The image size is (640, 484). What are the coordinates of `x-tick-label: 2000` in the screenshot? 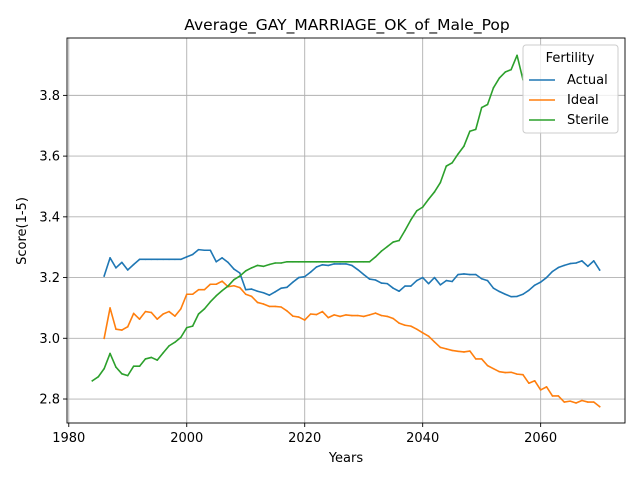 It's located at (186, 438).